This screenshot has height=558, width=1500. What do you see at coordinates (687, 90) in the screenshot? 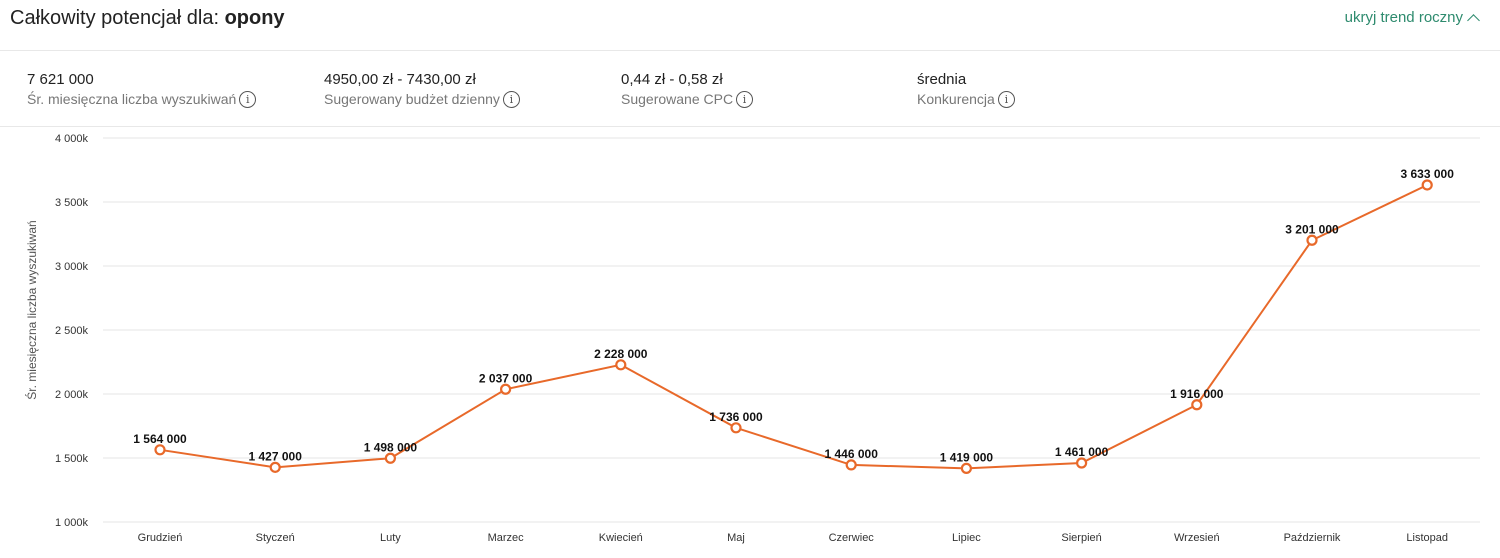
I see `stat-suggested-cpc: 0,44 zł - 0,58 zł Sugerowane CPC i` at bounding box center [687, 90].